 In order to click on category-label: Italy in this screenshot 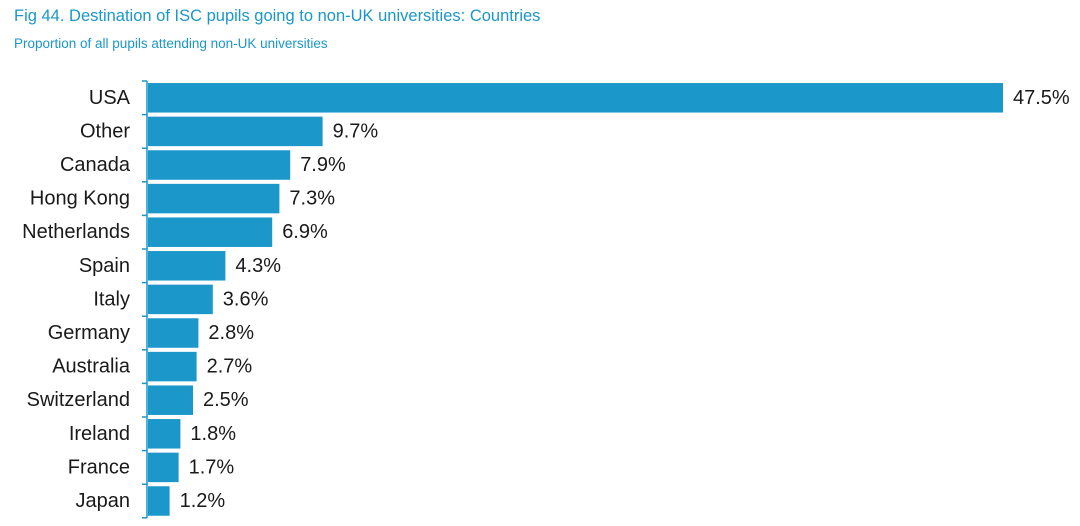, I will do `click(111, 299)`.